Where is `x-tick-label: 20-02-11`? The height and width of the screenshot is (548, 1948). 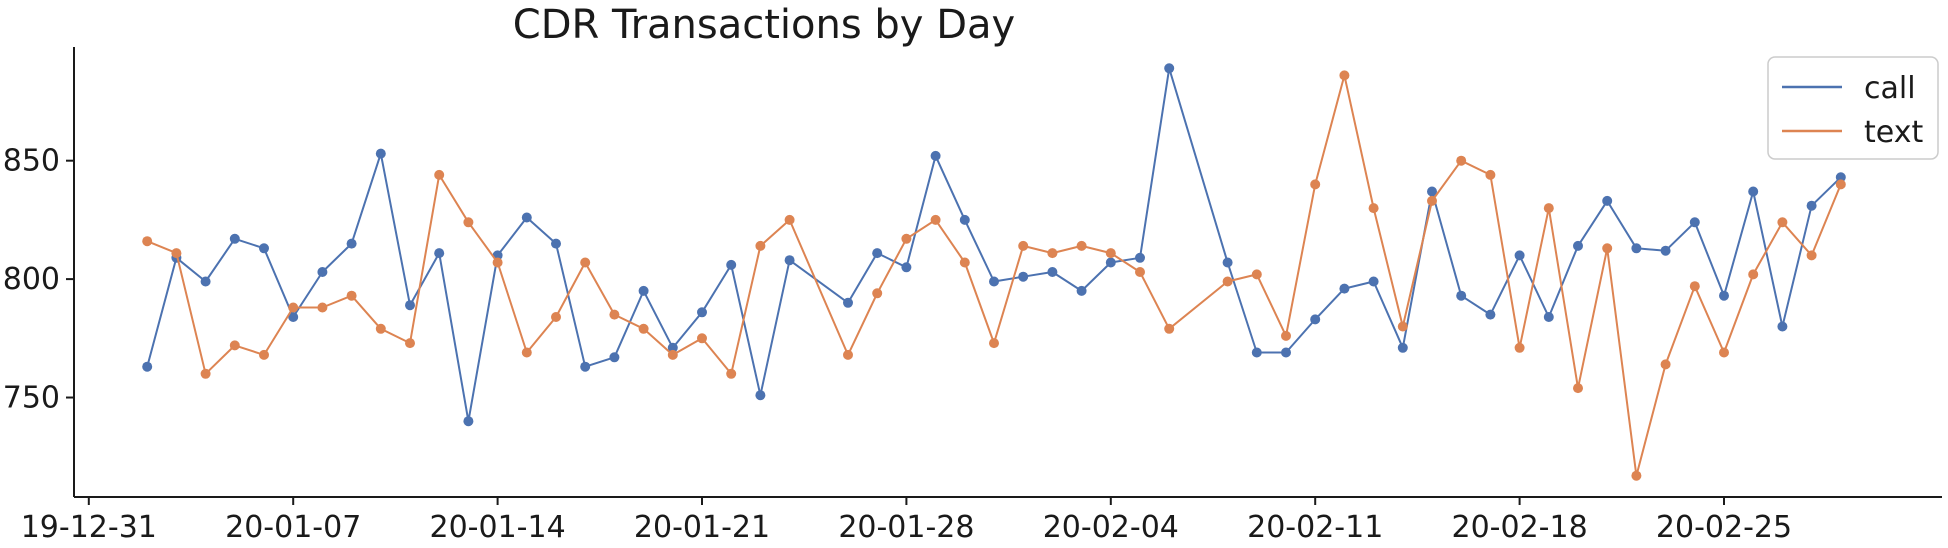
x-tick-label: 20-02-11 is located at coordinates (1315, 527).